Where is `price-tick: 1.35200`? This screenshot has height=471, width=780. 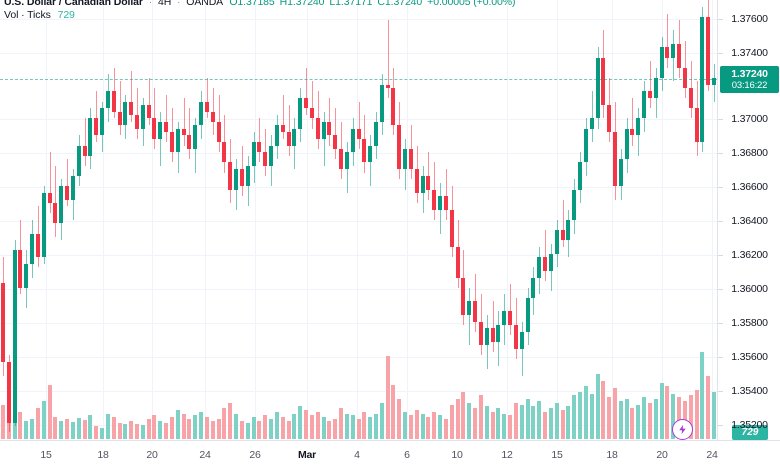 price-tick: 1.35200 is located at coordinates (749, 425).